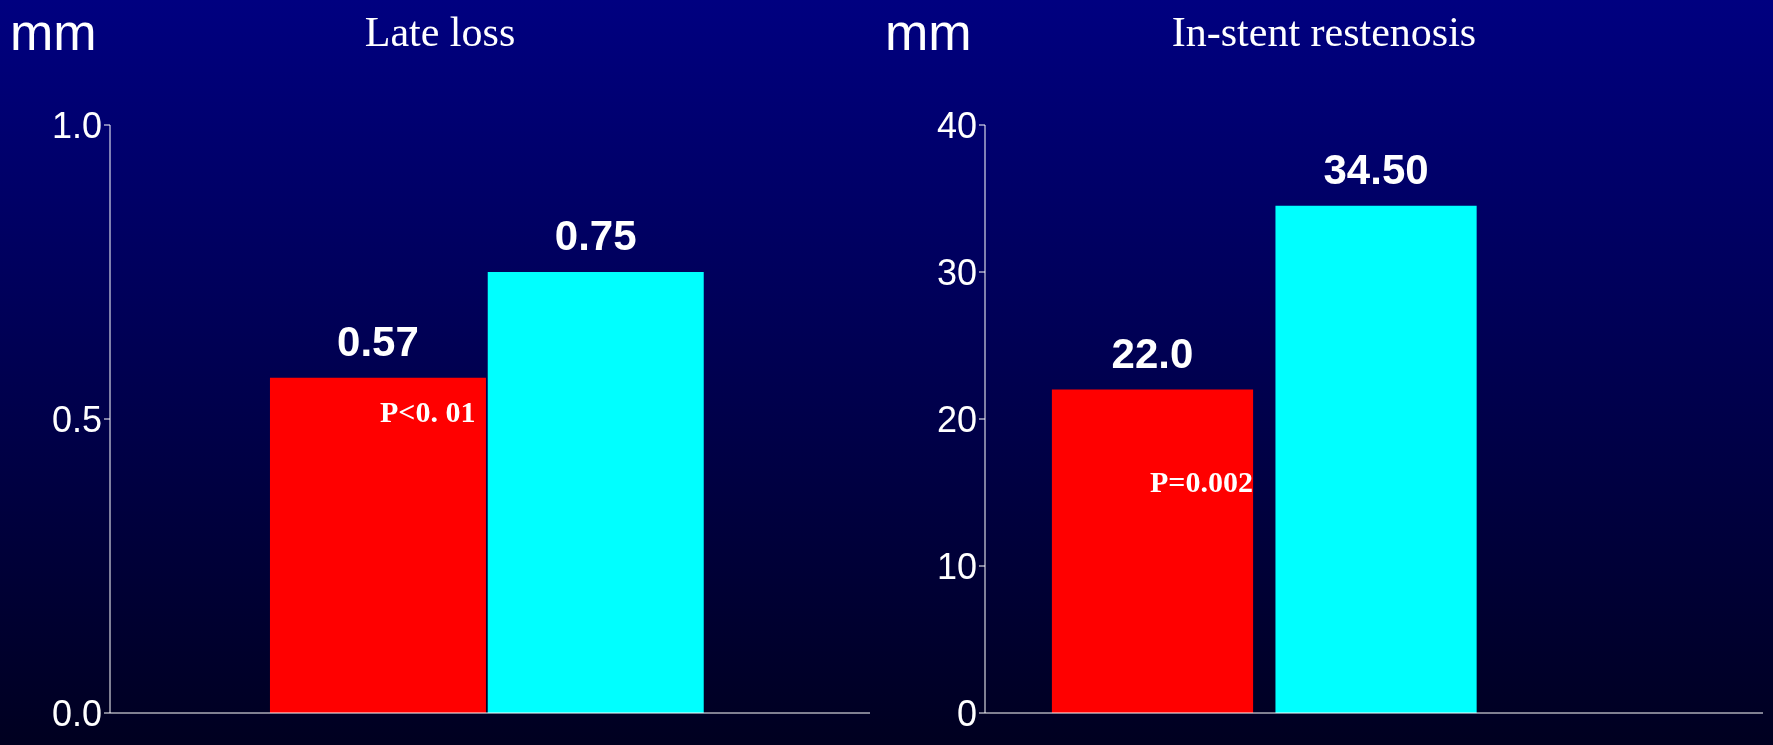  What do you see at coordinates (956, 272) in the screenshot?
I see `y-tick-label: 30` at bounding box center [956, 272].